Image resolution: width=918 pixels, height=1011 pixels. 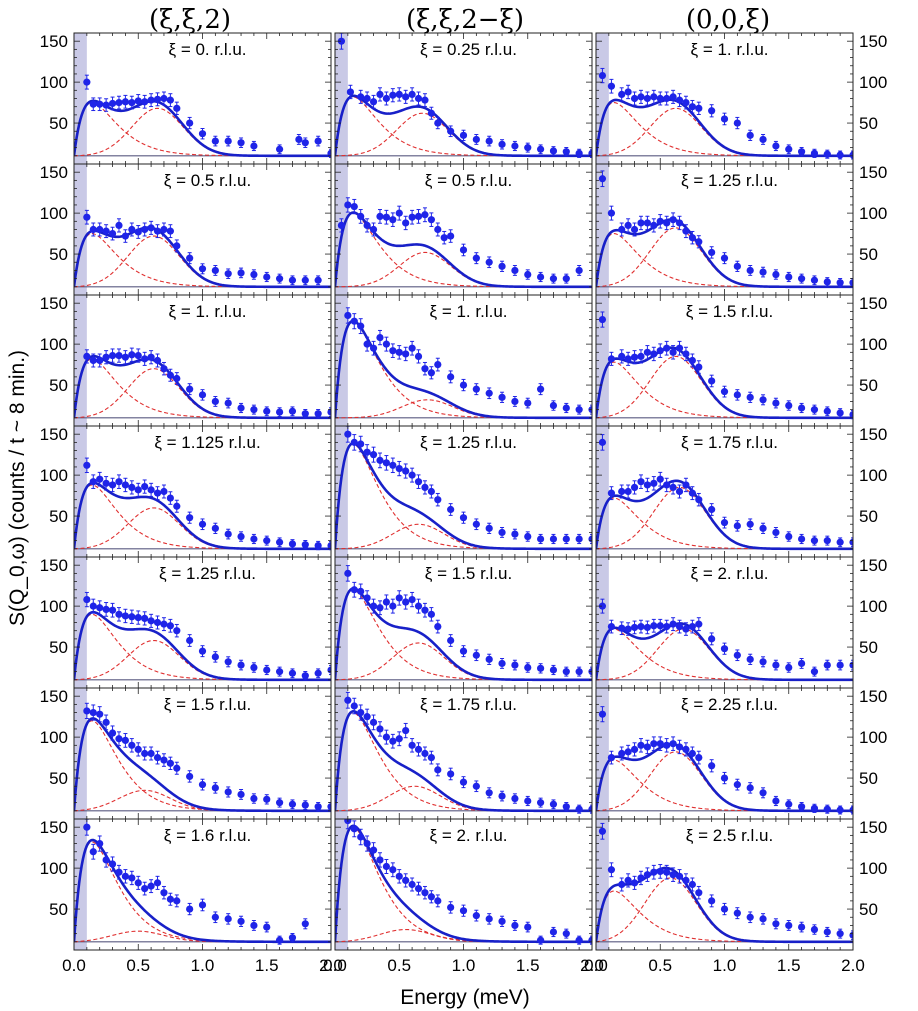 I want to click on plot-area, so click(x=463, y=95).